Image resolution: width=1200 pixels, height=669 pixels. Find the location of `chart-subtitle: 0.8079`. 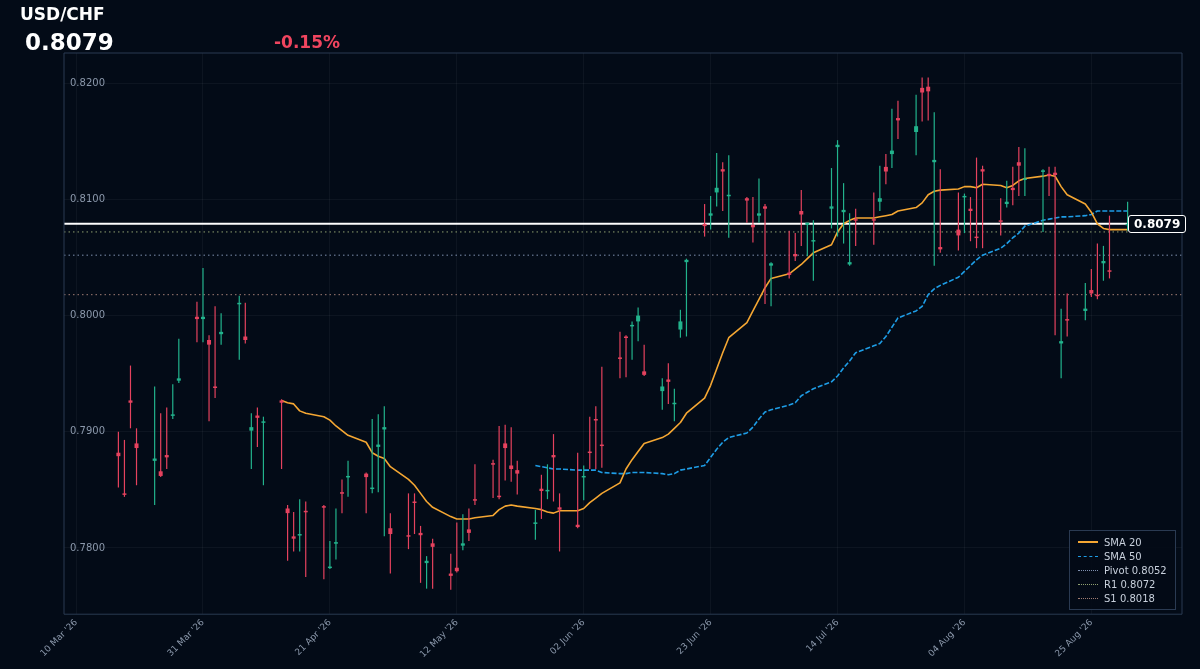

chart-subtitle: 0.8079 is located at coordinates (69, 42).